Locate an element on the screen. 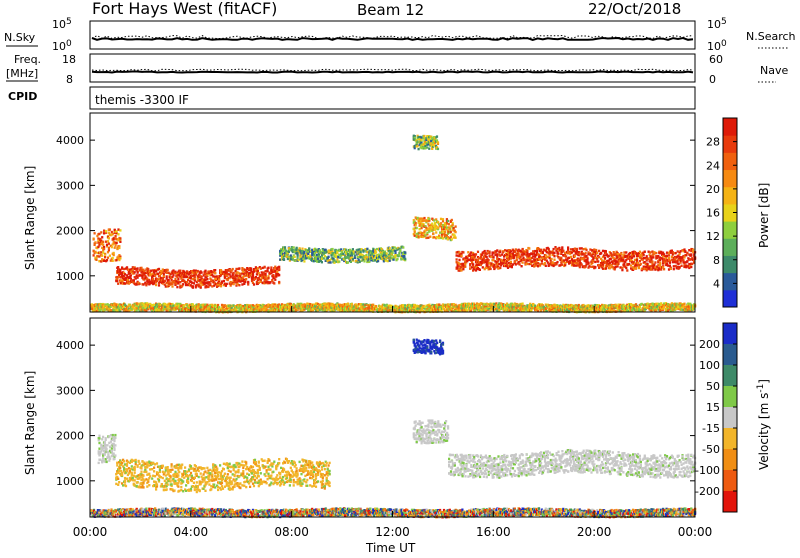  freq-tick-top: 18 is located at coordinates (69, 59).